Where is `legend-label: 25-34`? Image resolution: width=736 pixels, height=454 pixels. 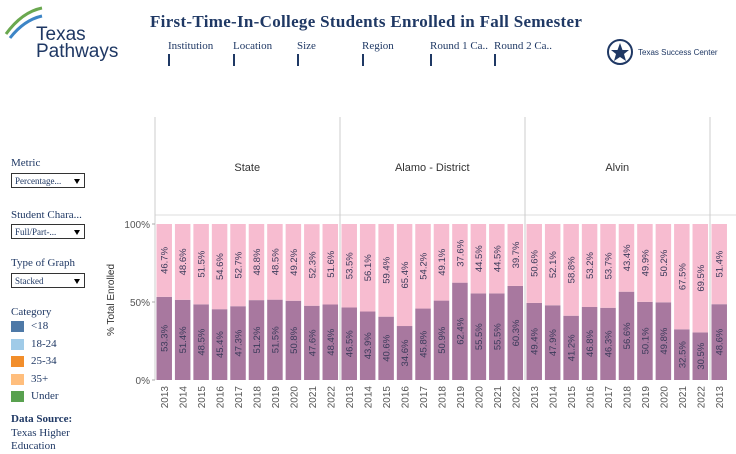 legend-label: 25-34 is located at coordinates (44, 361).